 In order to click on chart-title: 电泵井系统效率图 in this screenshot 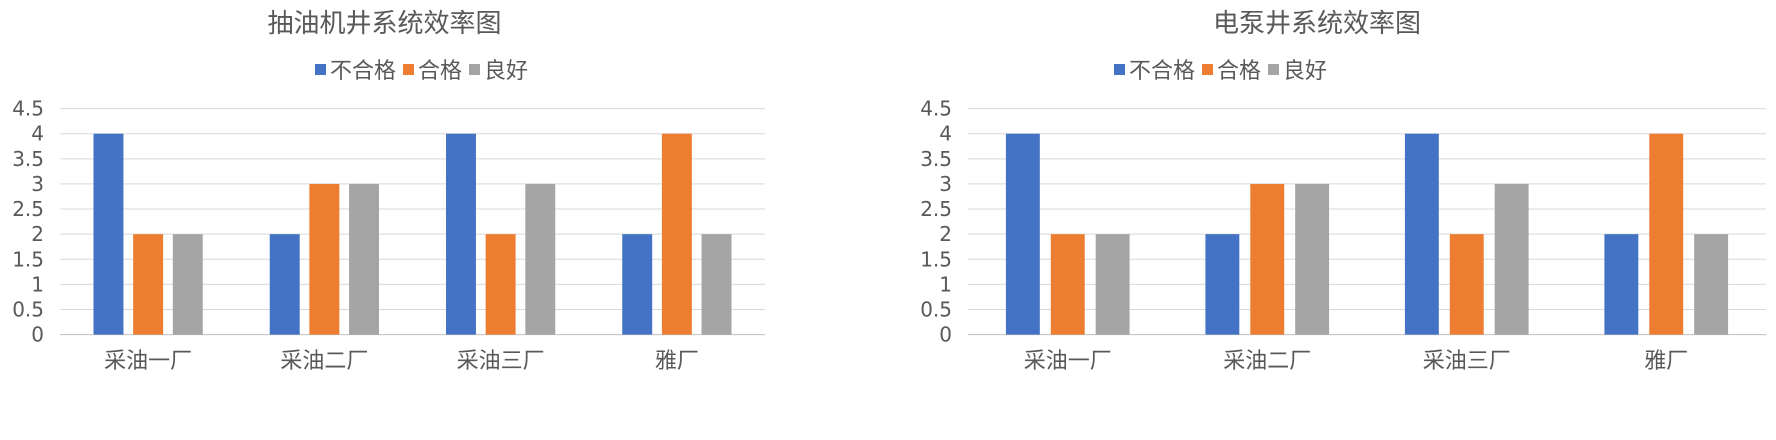, I will do `click(1317, 24)`.